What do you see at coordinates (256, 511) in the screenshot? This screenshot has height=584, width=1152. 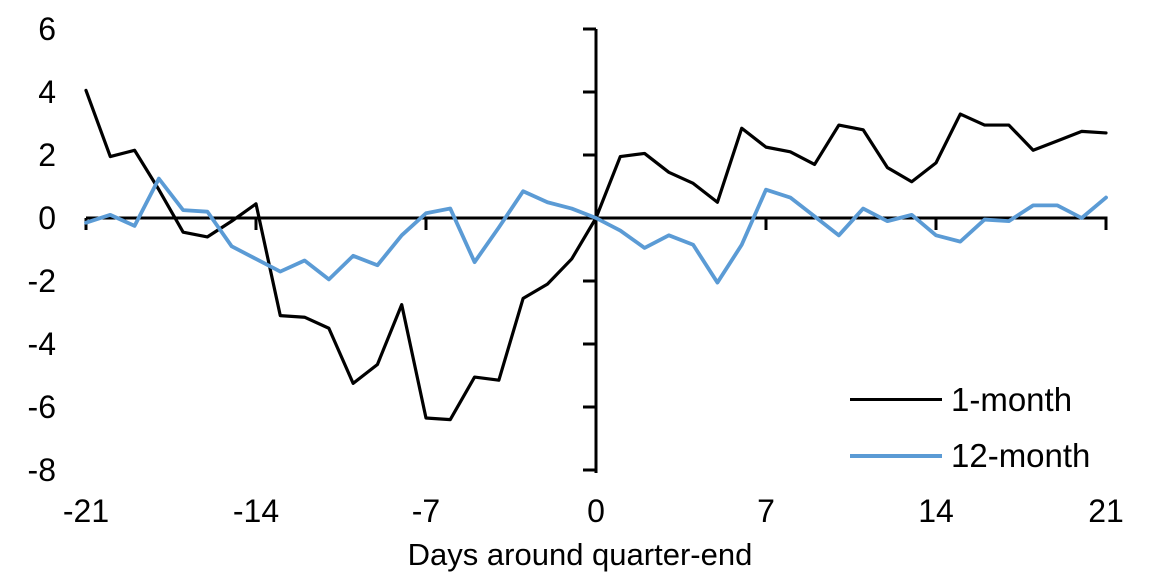 I see `x-tick-label: -14` at bounding box center [256, 511].